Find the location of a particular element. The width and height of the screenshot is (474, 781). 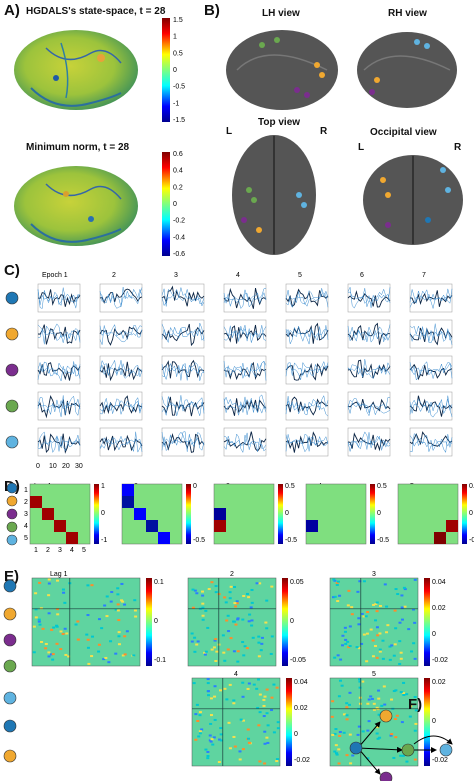

colorbar-tick: -0.02 is located at coordinates (440, 760).